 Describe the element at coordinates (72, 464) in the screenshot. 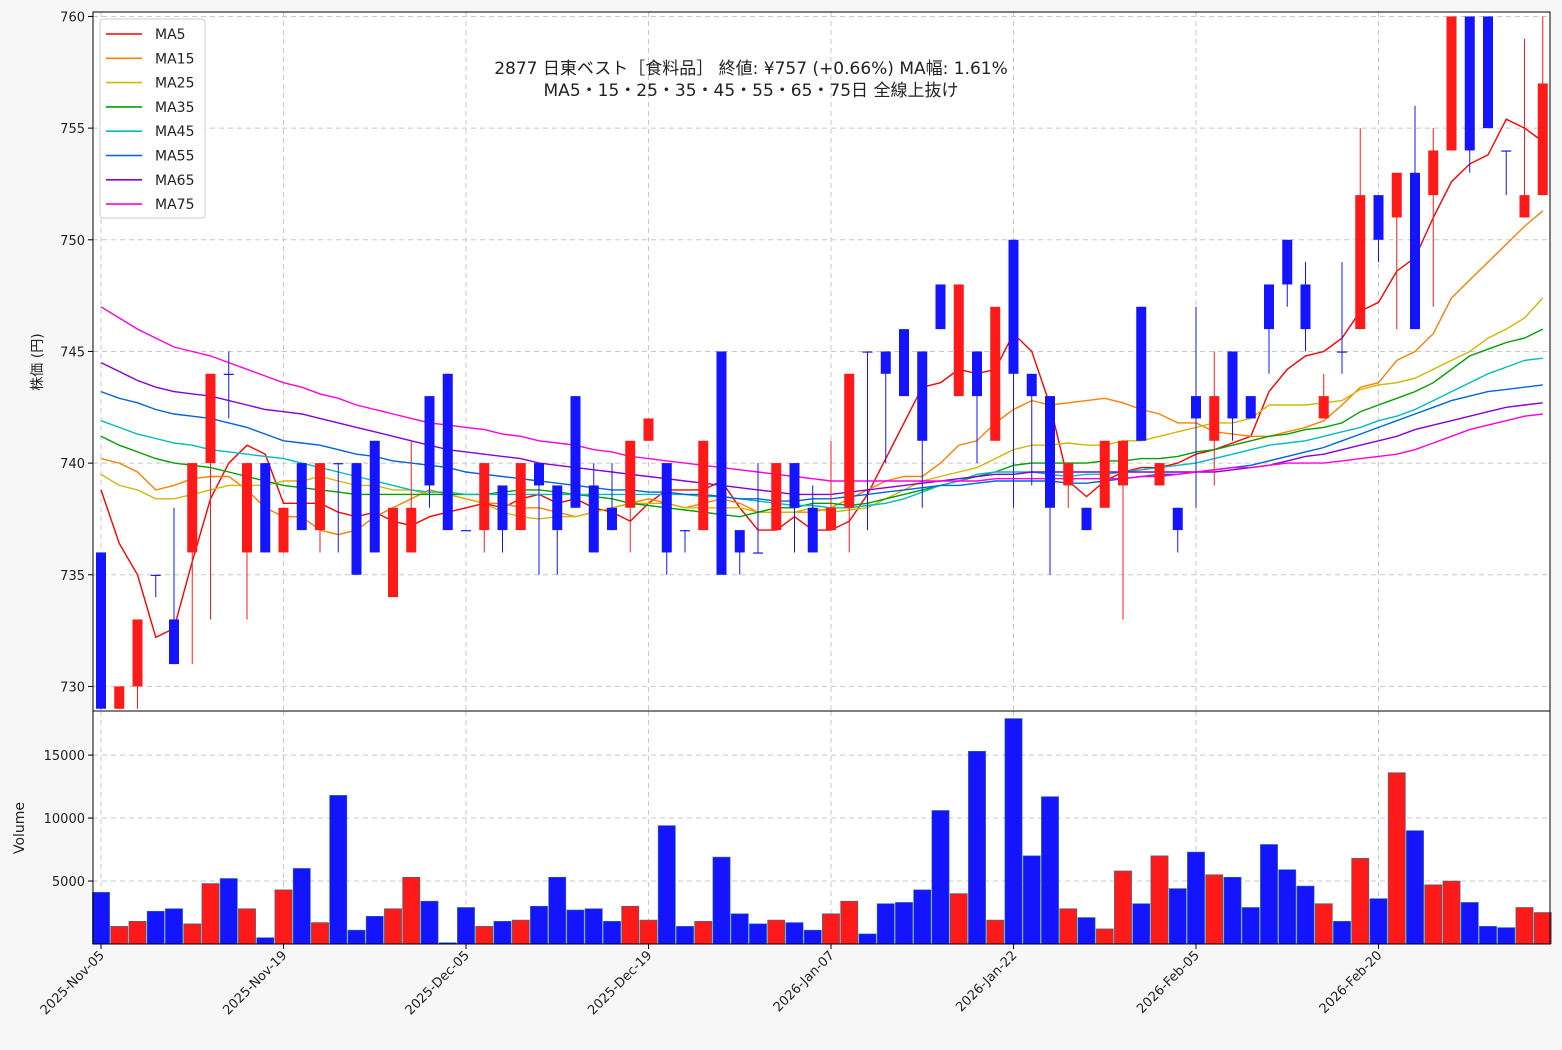

I see `price-y-tick-label: 740` at that location.